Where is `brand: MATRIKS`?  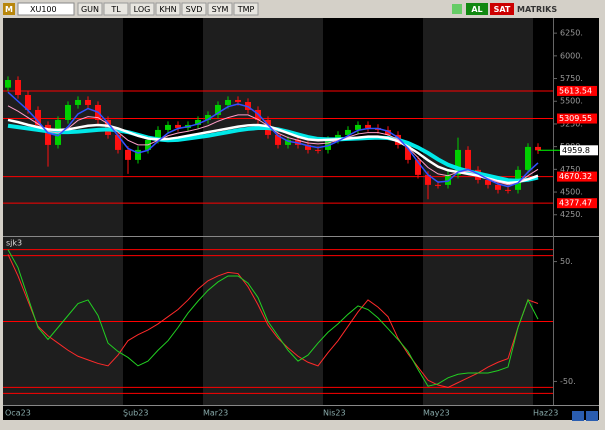 brand: MATRIKS is located at coordinates (537, 9).